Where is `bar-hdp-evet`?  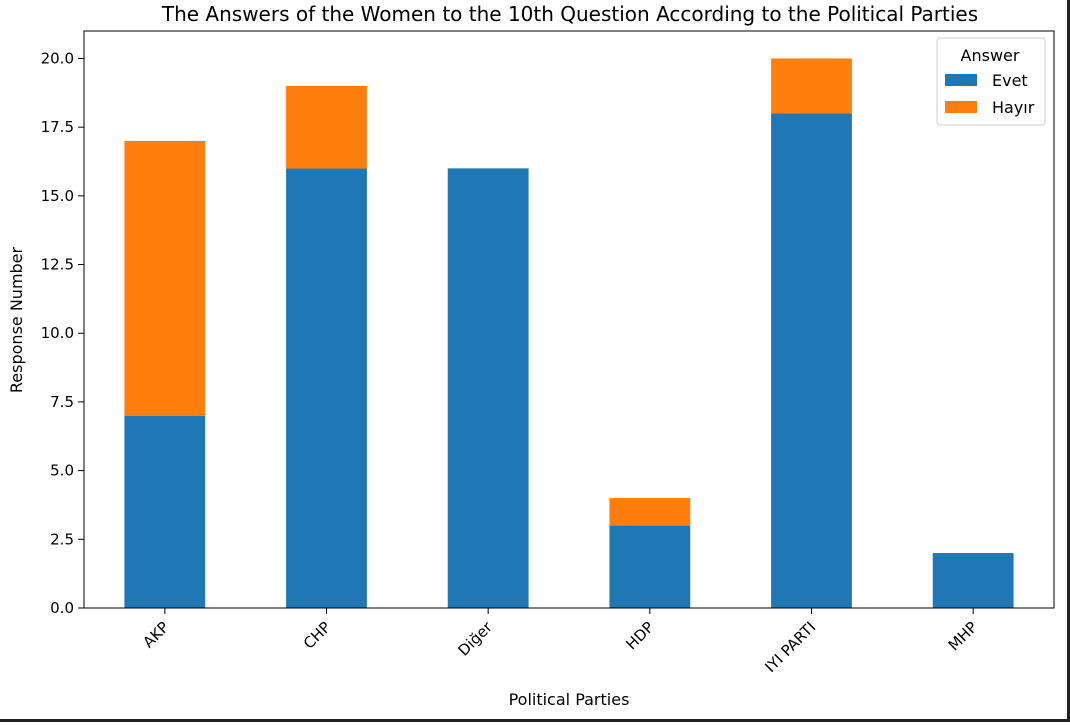 bar-hdp-evet is located at coordinates (650, 566).